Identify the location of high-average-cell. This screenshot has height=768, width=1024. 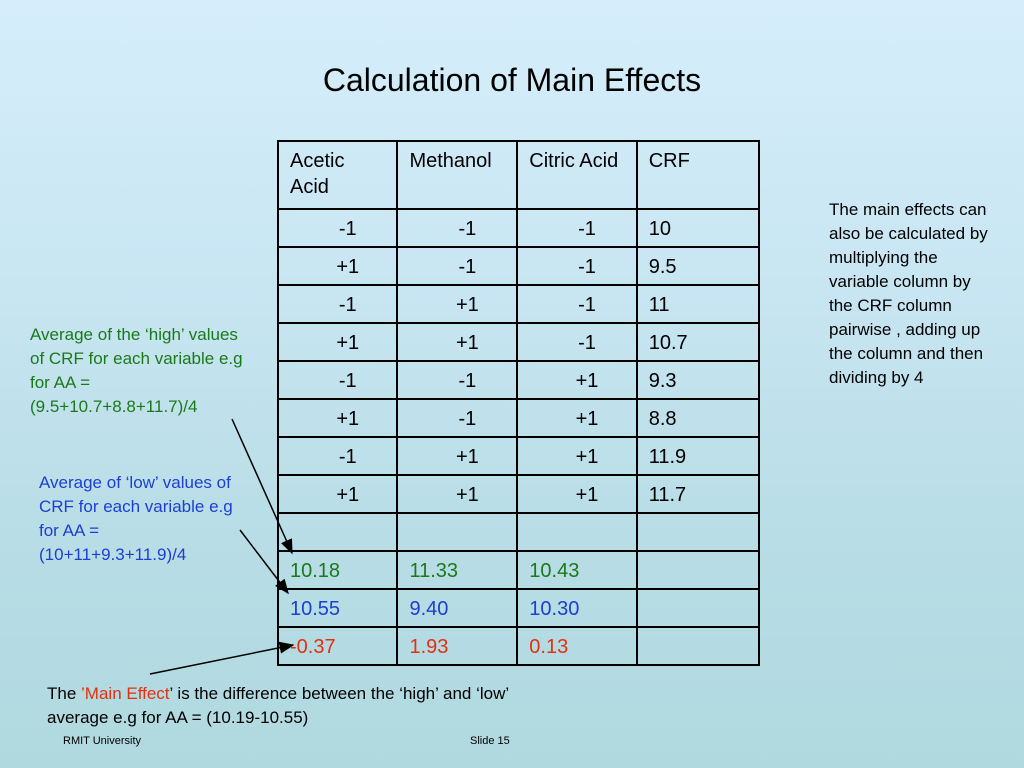
(698, 555).